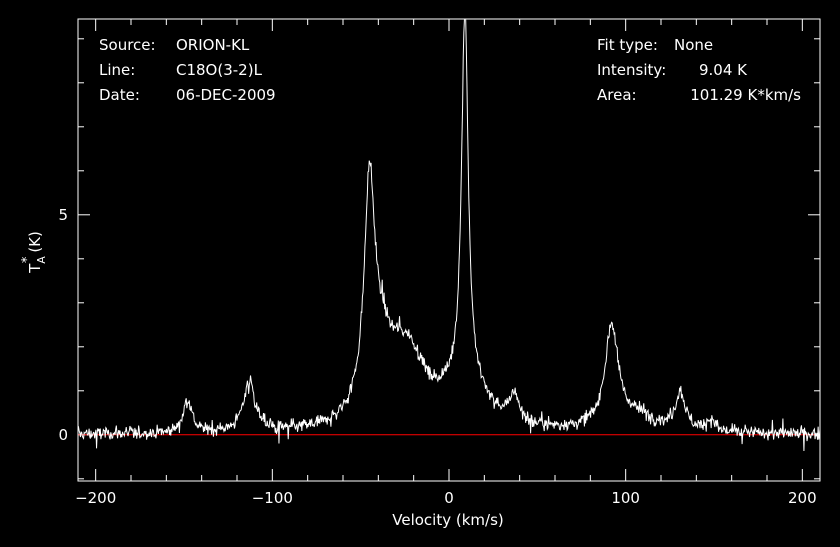 The height and width of the screenshot is (547, 840). What do you see at coordinates (127, 45) in the screenshot?
I see `source-label: Source:` at bounding box center [127, 45].